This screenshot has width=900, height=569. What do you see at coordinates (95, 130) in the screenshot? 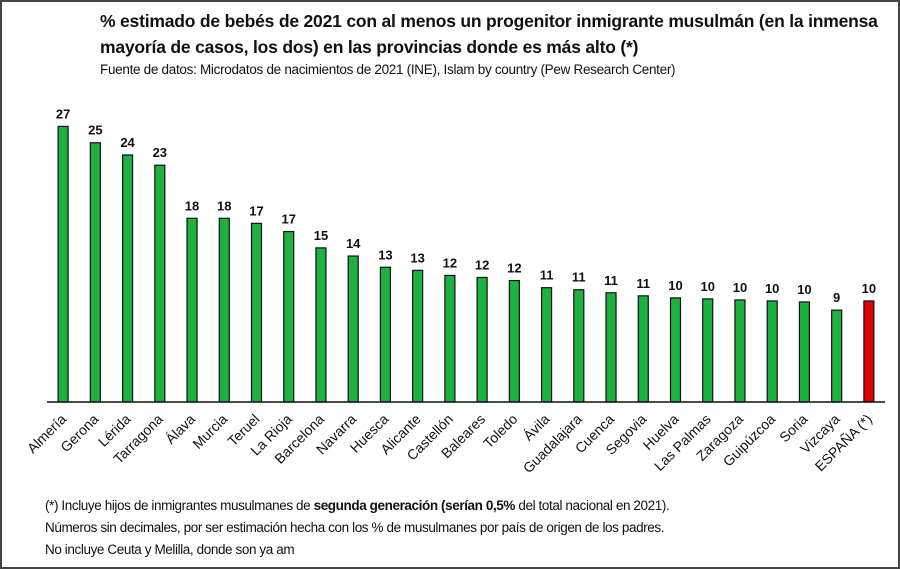
I see `data-label-1: 25` at bounding box center [95, 130].